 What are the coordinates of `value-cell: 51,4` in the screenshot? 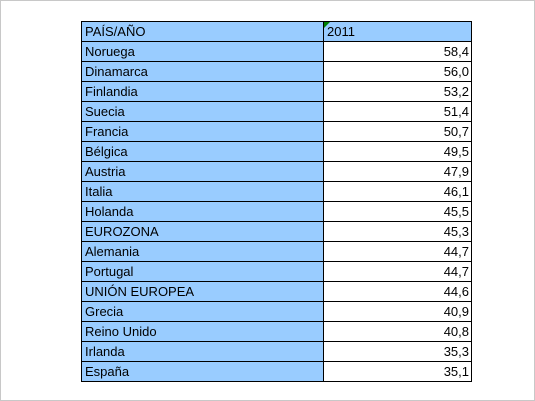 It's located at (397, 111).